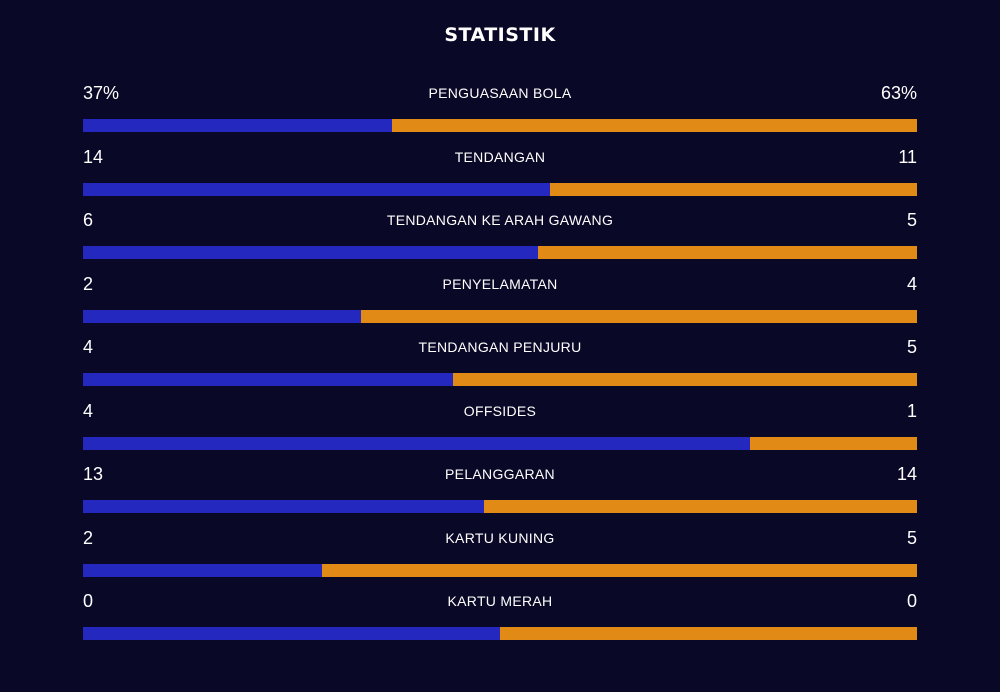 This screenshot has width=1000, height=692. I want to click on away-value: 0, so click(911, 601).